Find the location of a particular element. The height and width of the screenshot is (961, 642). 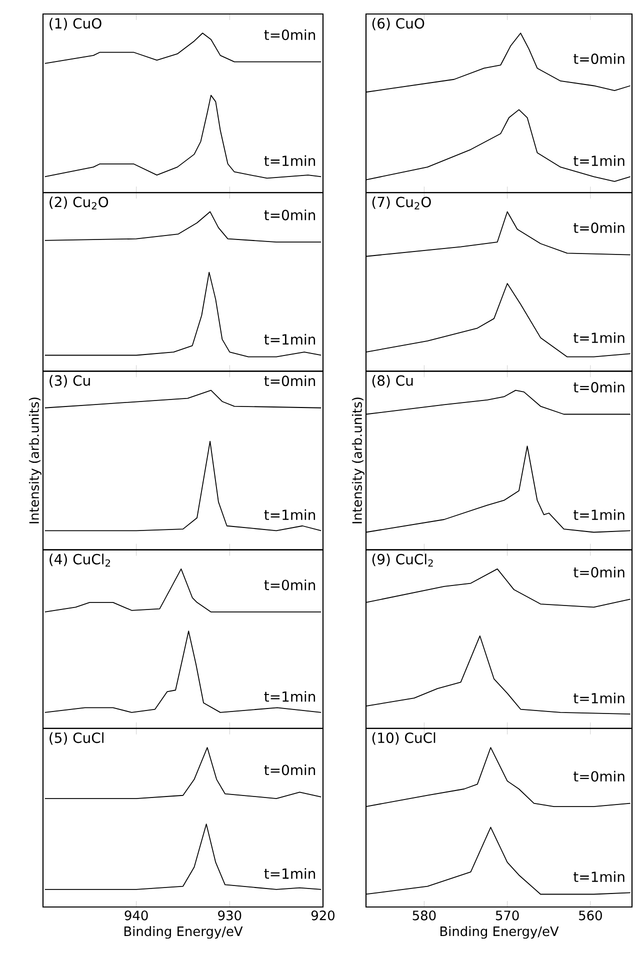

chart-title: (1) CuO is located at coordinates (76, 24).